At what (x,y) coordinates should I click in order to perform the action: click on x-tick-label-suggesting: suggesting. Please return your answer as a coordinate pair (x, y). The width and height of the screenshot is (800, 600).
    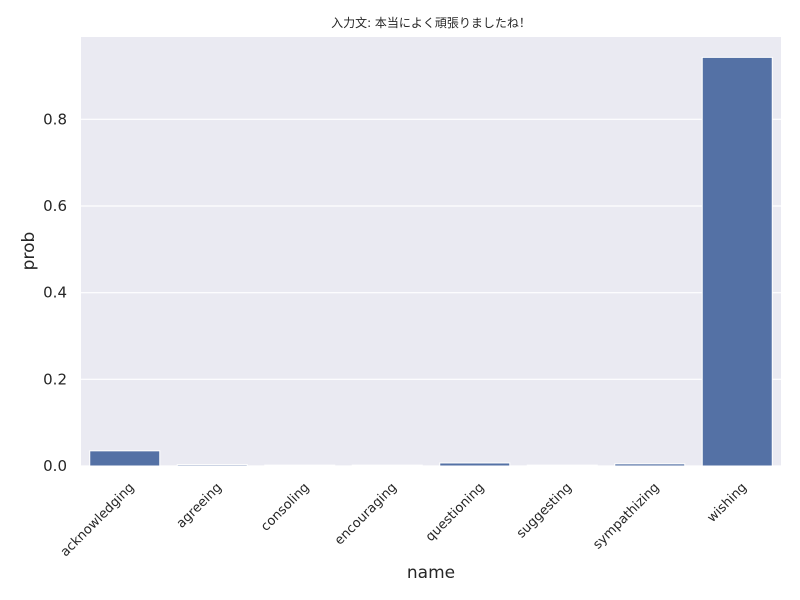
    Looking at the image, I should click on (544, 510).